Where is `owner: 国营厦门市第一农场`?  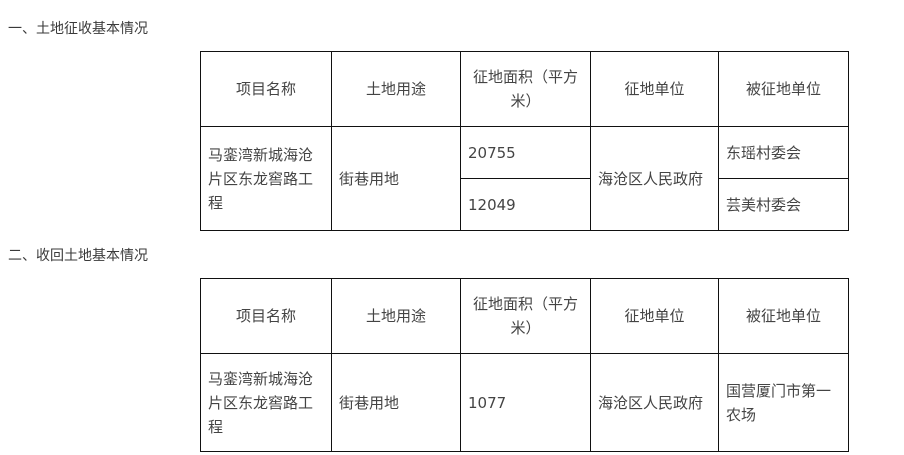
owner: 国营厦门市第一农场 is located at coordinates (783, 402).